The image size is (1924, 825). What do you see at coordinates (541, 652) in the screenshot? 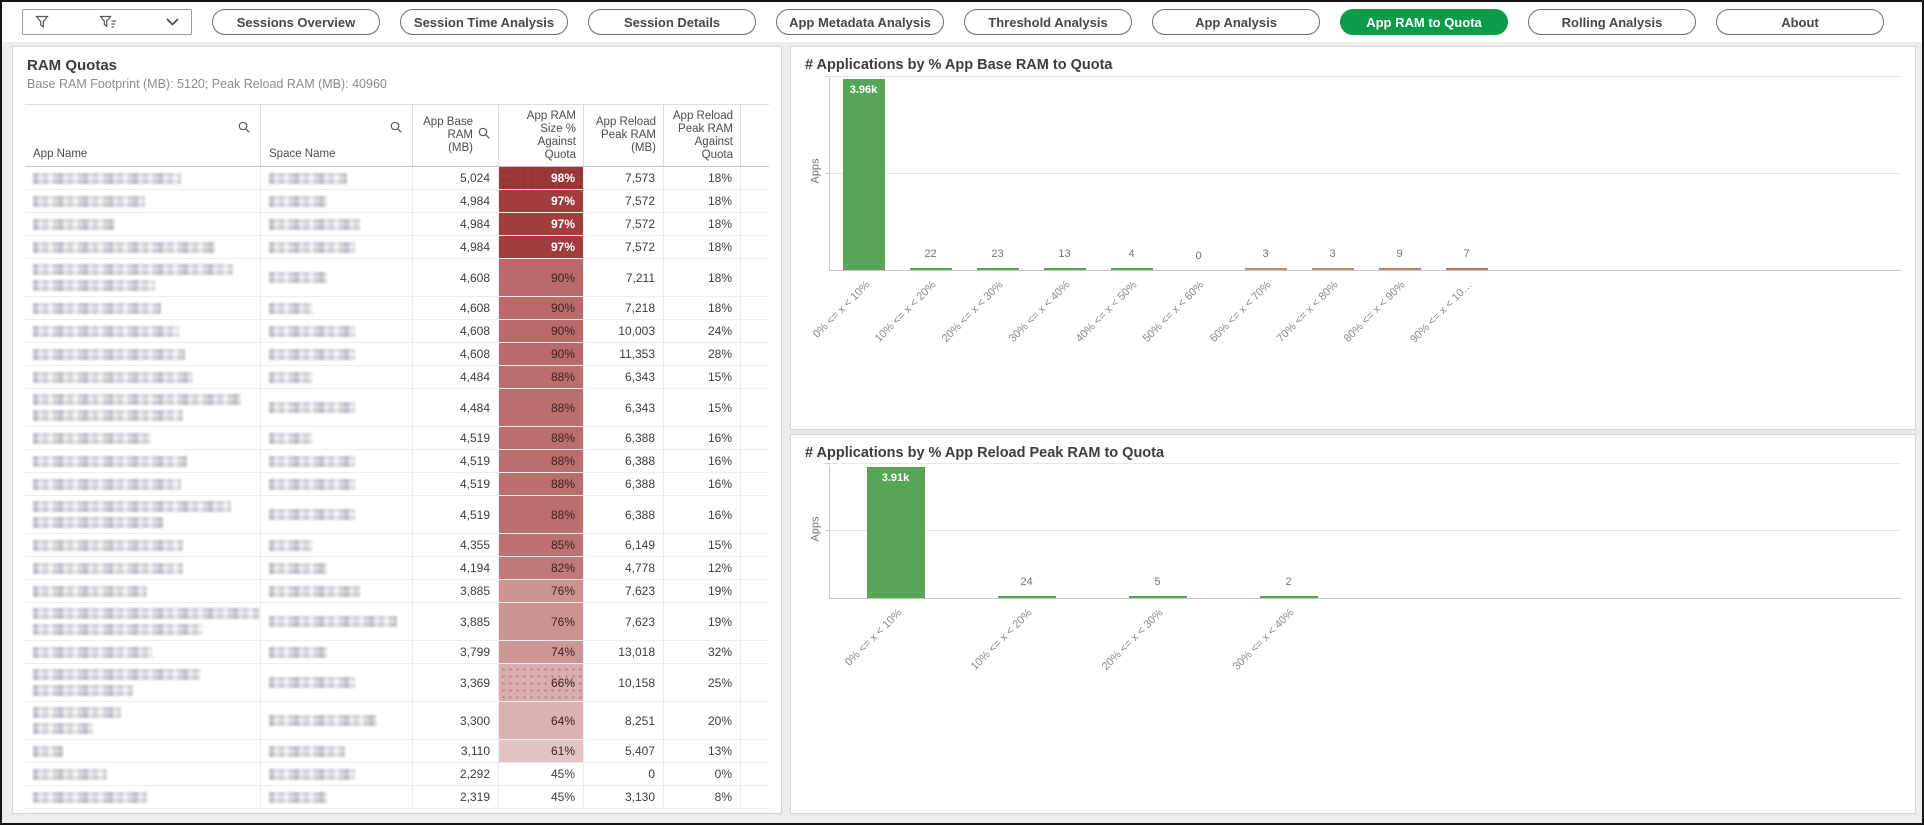
I see `ram-pct-quota-cell: 74%` at bounding box center [541, 652].